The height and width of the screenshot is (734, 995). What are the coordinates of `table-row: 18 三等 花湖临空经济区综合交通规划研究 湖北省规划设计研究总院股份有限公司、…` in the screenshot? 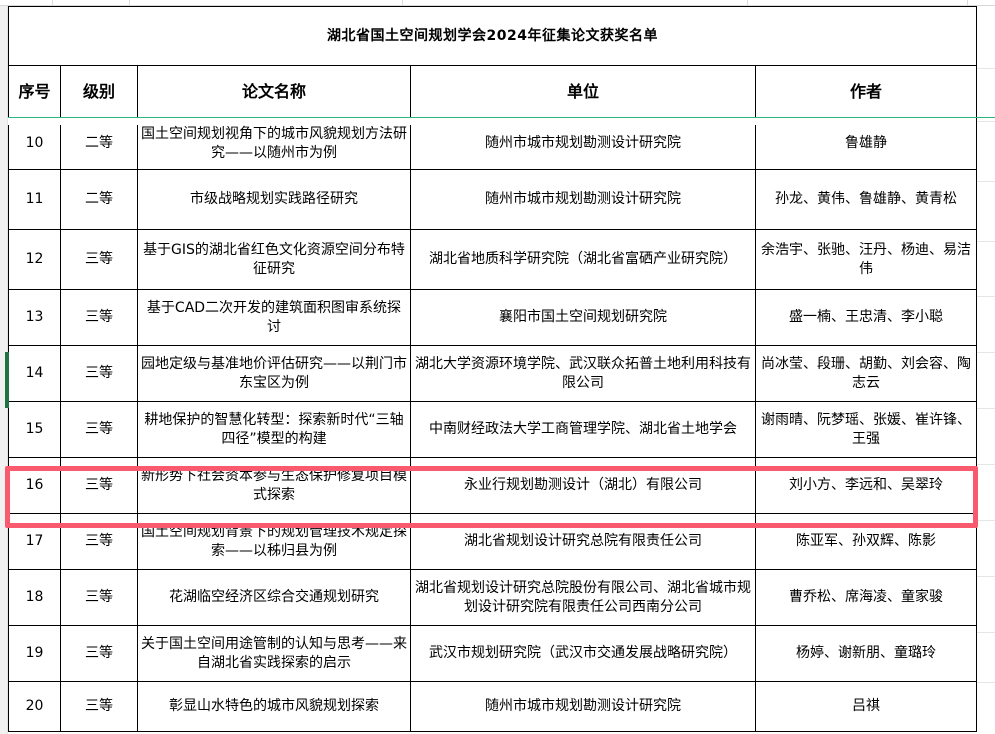 It's located at (492, 597).